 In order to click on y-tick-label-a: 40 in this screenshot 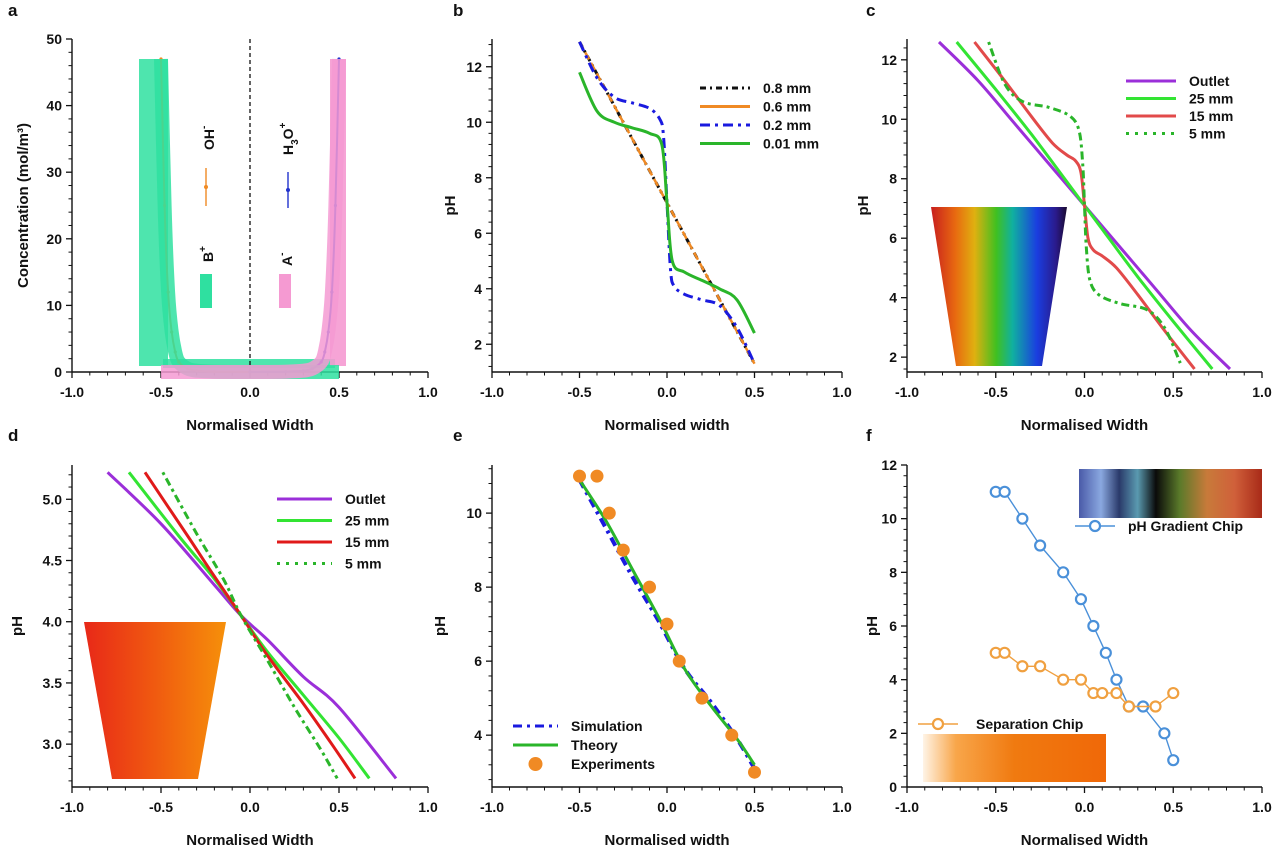, I will do `click(54, 106)`.